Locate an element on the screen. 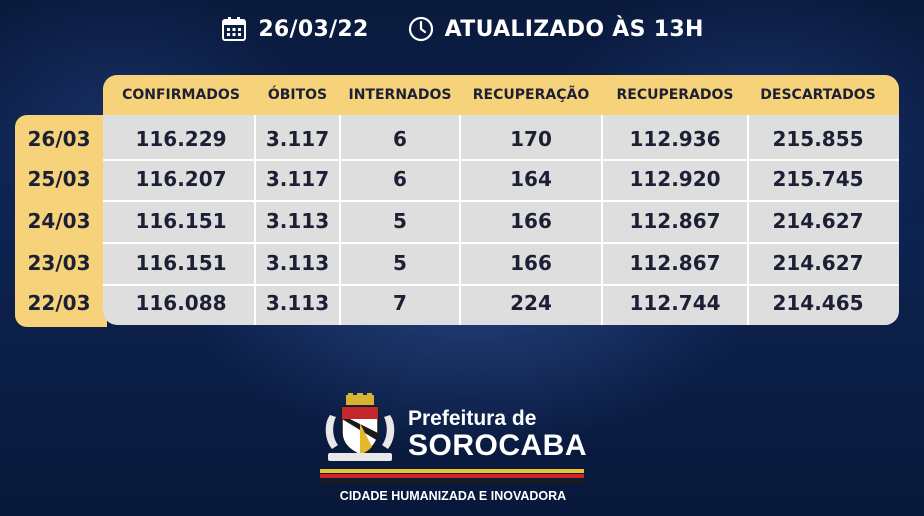 This screenshot has height=516, width=924. cell-descartados: 215.855 is located at coordinates (818, 139).